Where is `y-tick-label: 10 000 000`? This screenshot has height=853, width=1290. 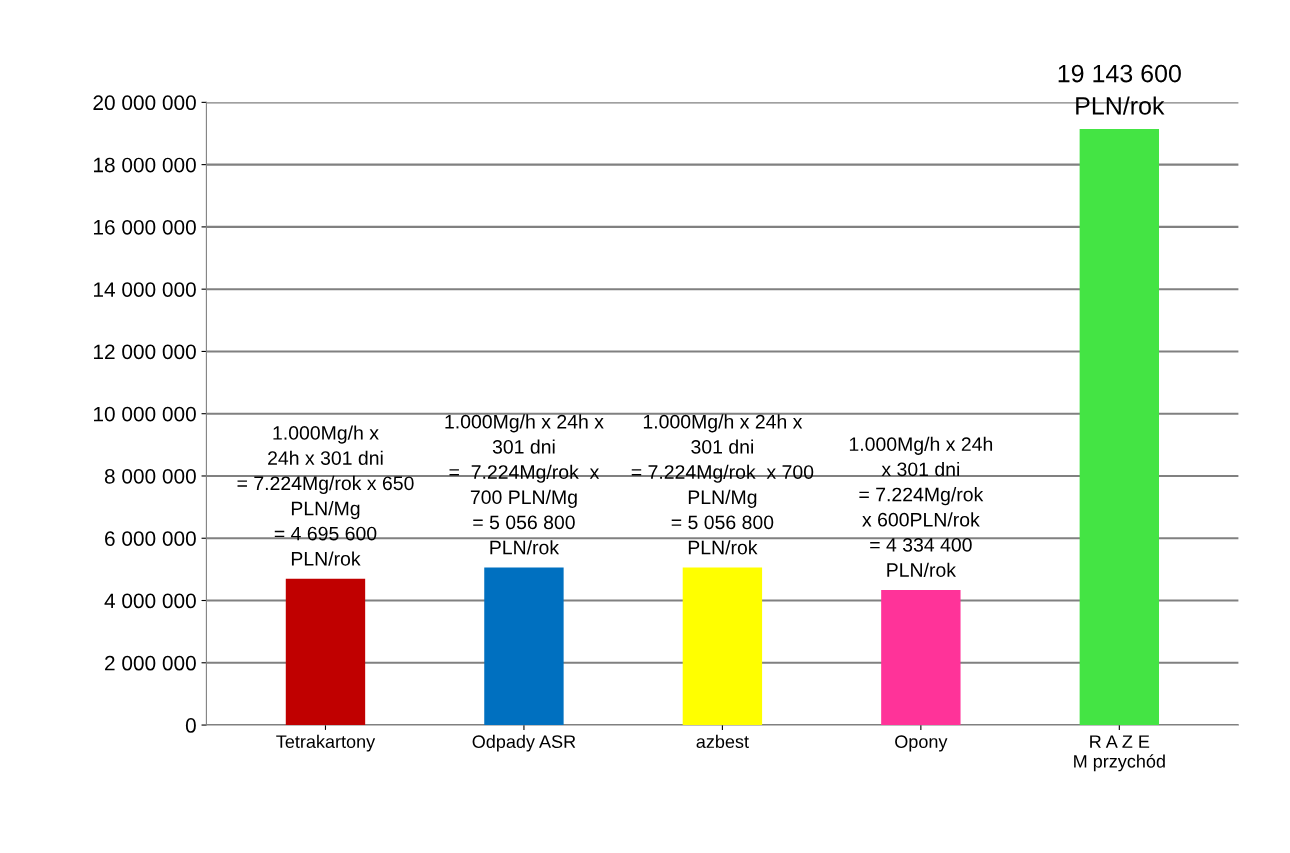 y-tick-label: 10 000 000 is located at coordinates (145, 414).